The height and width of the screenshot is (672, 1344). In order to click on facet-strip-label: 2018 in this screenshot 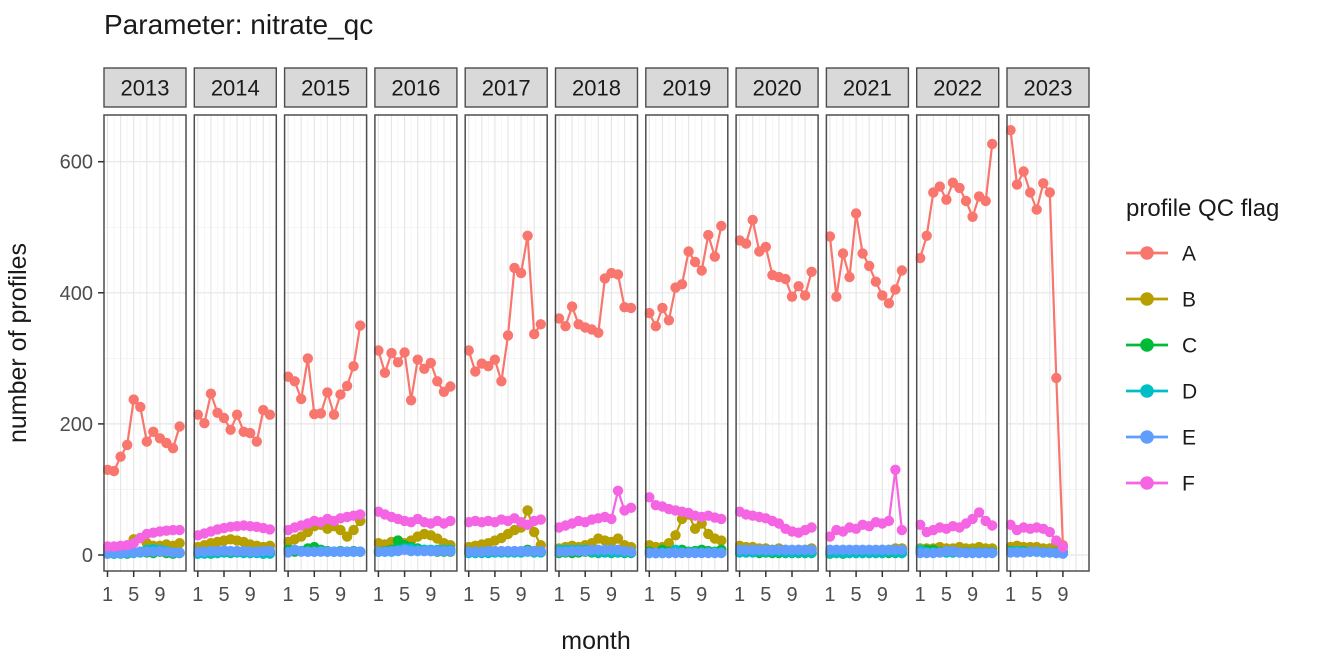, I will do `click(596, 88)`.